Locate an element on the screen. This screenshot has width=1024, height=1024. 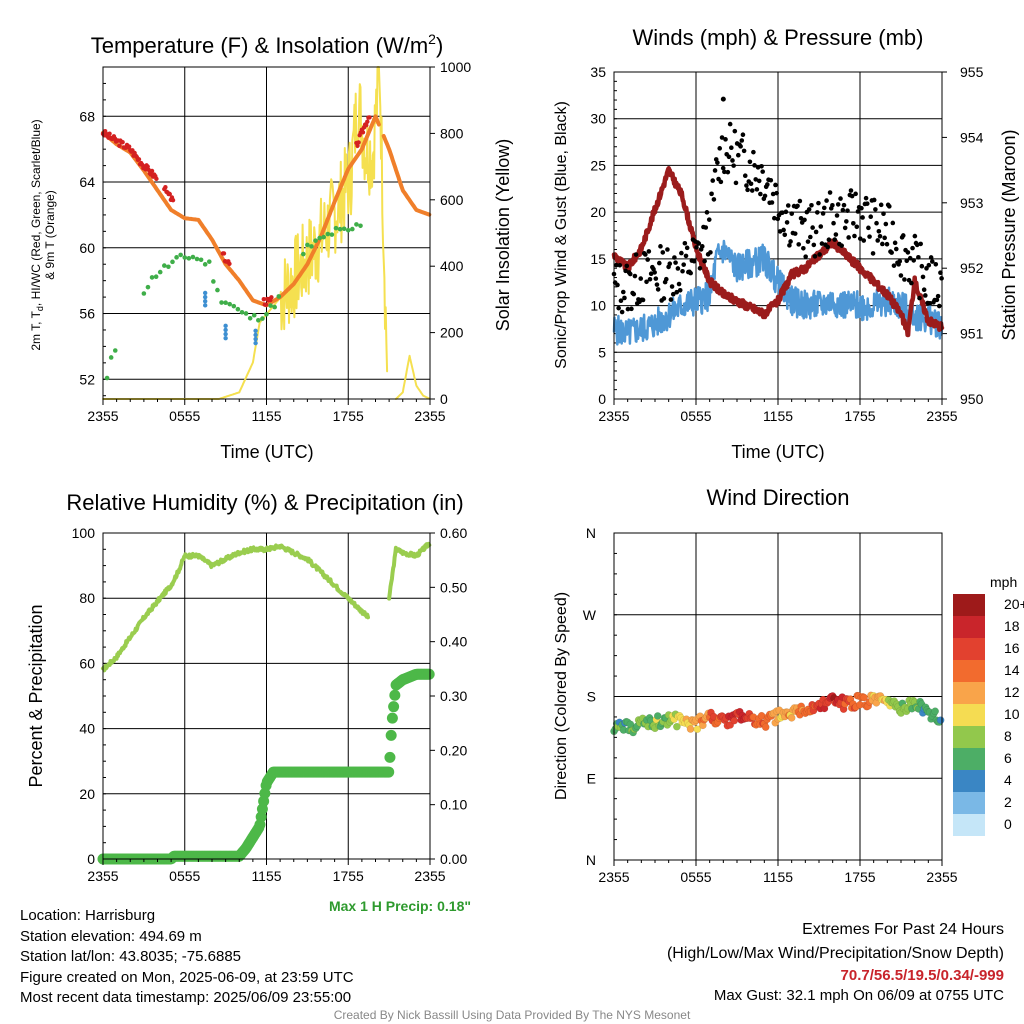
dir-ytick-label: W is located at coordinates (590, 615).